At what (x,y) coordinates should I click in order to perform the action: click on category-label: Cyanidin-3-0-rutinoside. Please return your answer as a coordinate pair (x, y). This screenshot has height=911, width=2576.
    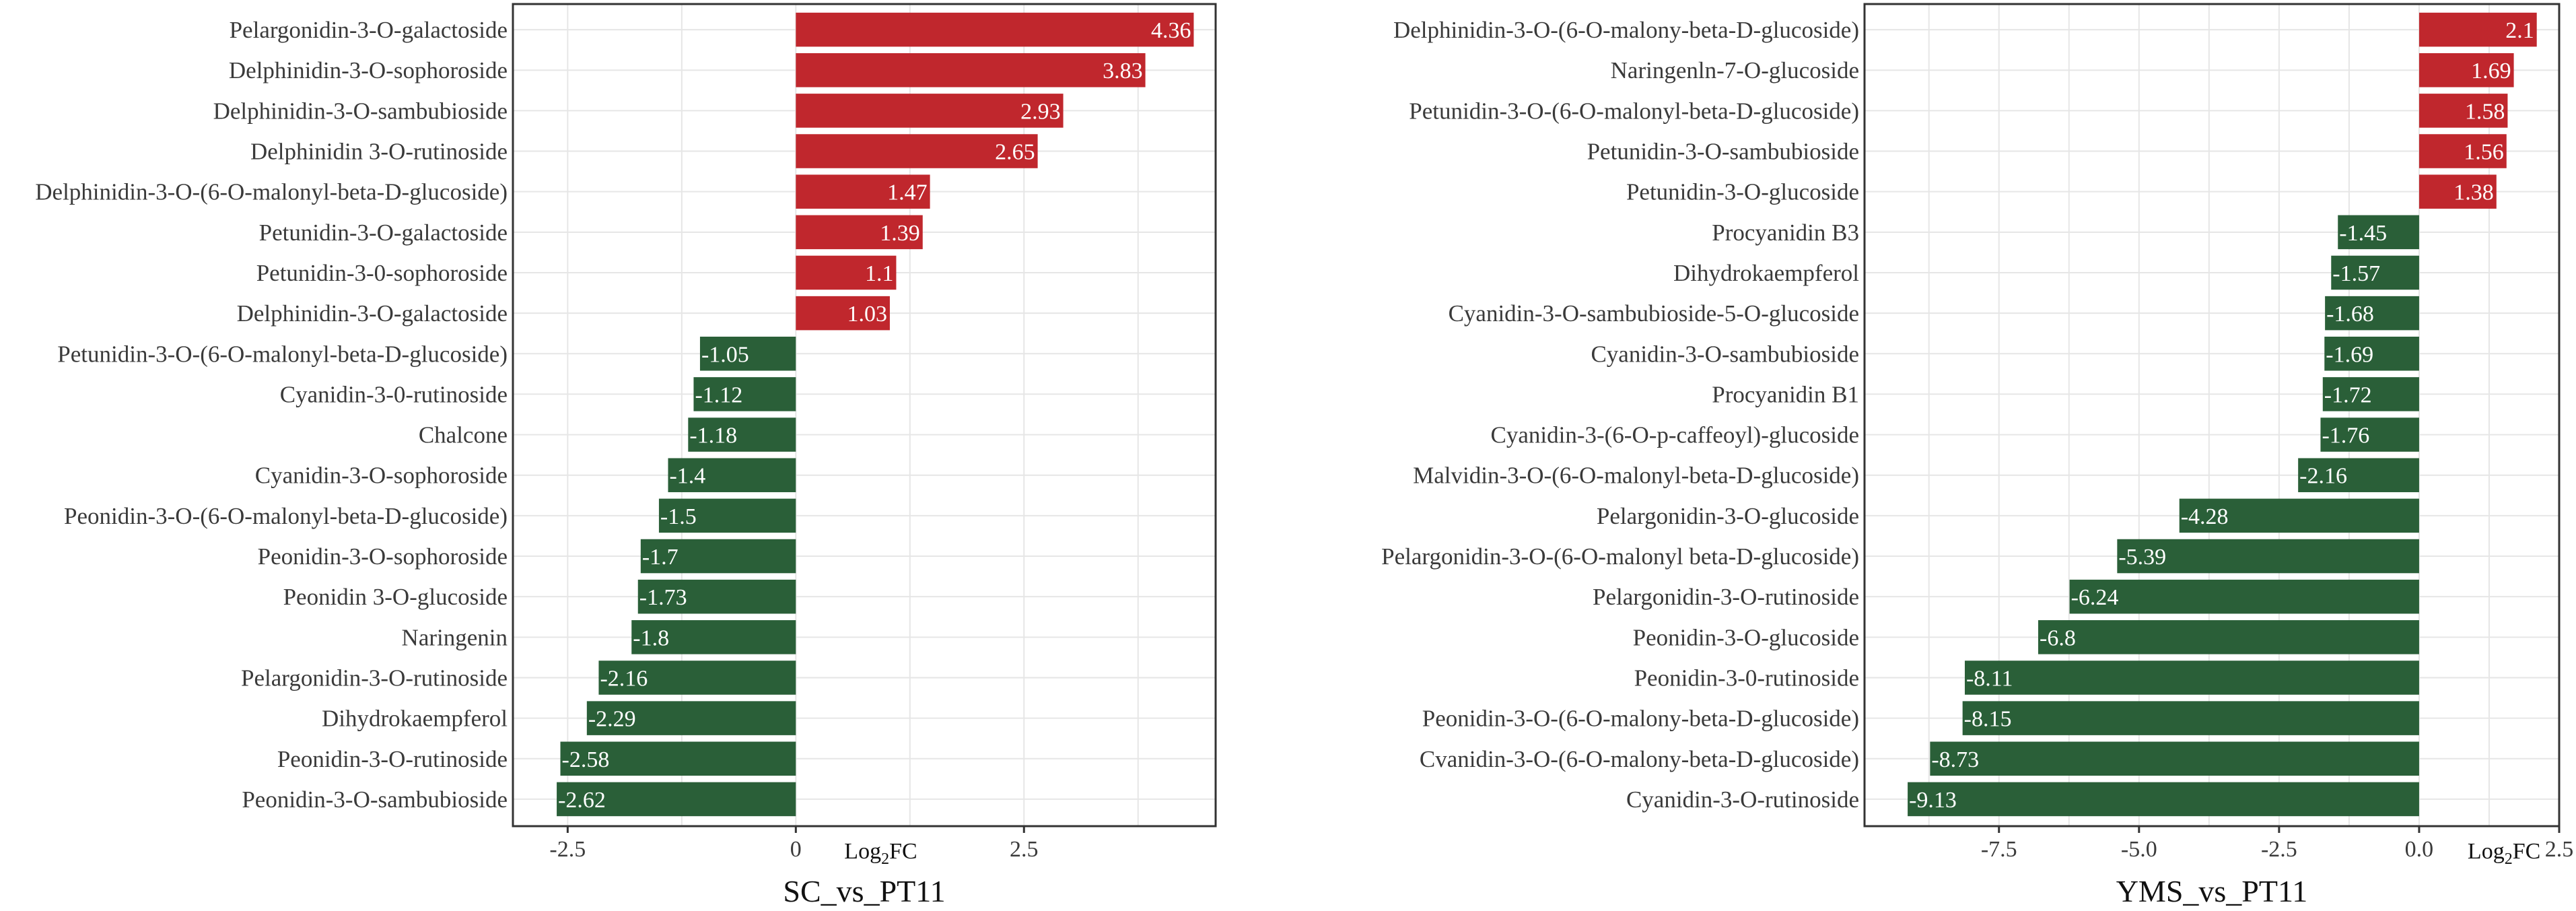
    Looking at the image, I should click on (394, 394).